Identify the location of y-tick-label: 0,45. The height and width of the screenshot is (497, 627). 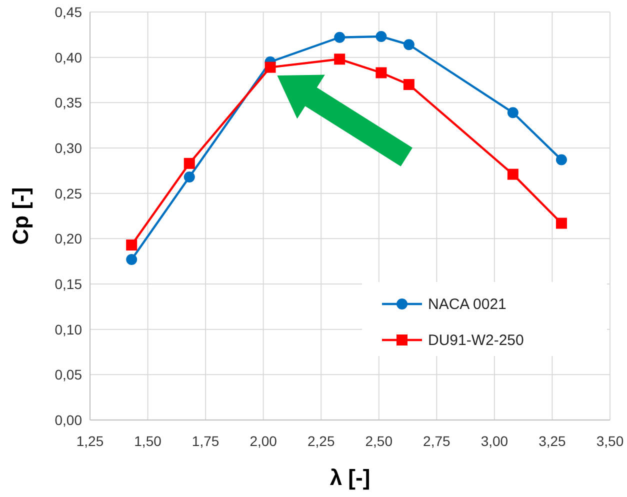
(68, 12).